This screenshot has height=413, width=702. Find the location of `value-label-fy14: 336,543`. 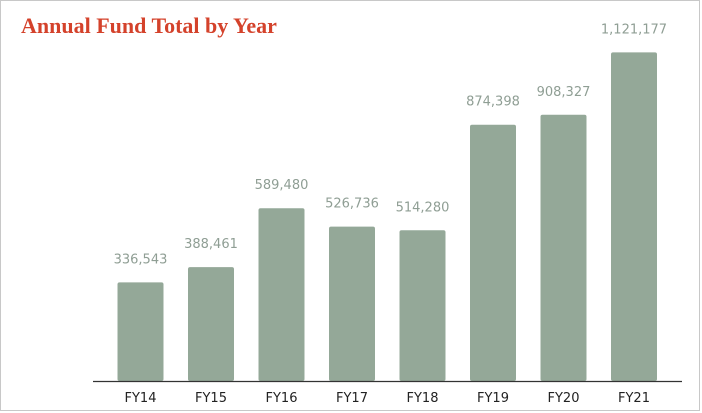

value-label-fy14: 336,543 is located at coordinates (141, 259).